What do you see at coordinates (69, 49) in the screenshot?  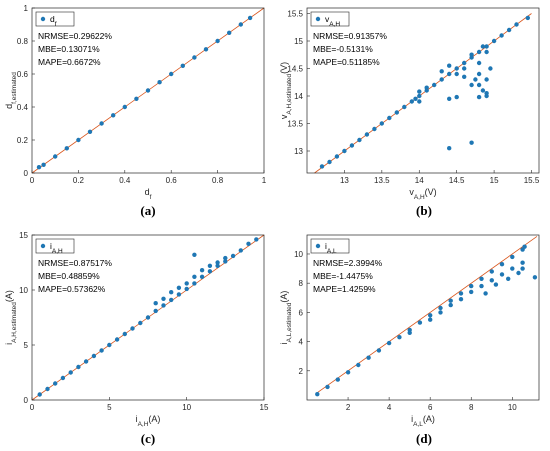 I see `stat-text: MBE=0.13071%` at bounding box center [69, 49].